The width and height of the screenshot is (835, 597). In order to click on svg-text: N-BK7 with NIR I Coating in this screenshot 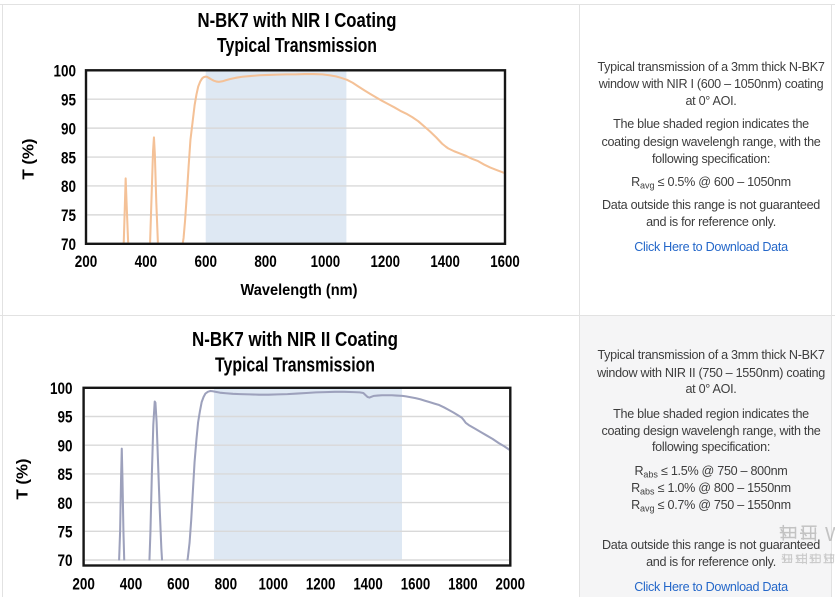, I will do `click(297, 21)`.